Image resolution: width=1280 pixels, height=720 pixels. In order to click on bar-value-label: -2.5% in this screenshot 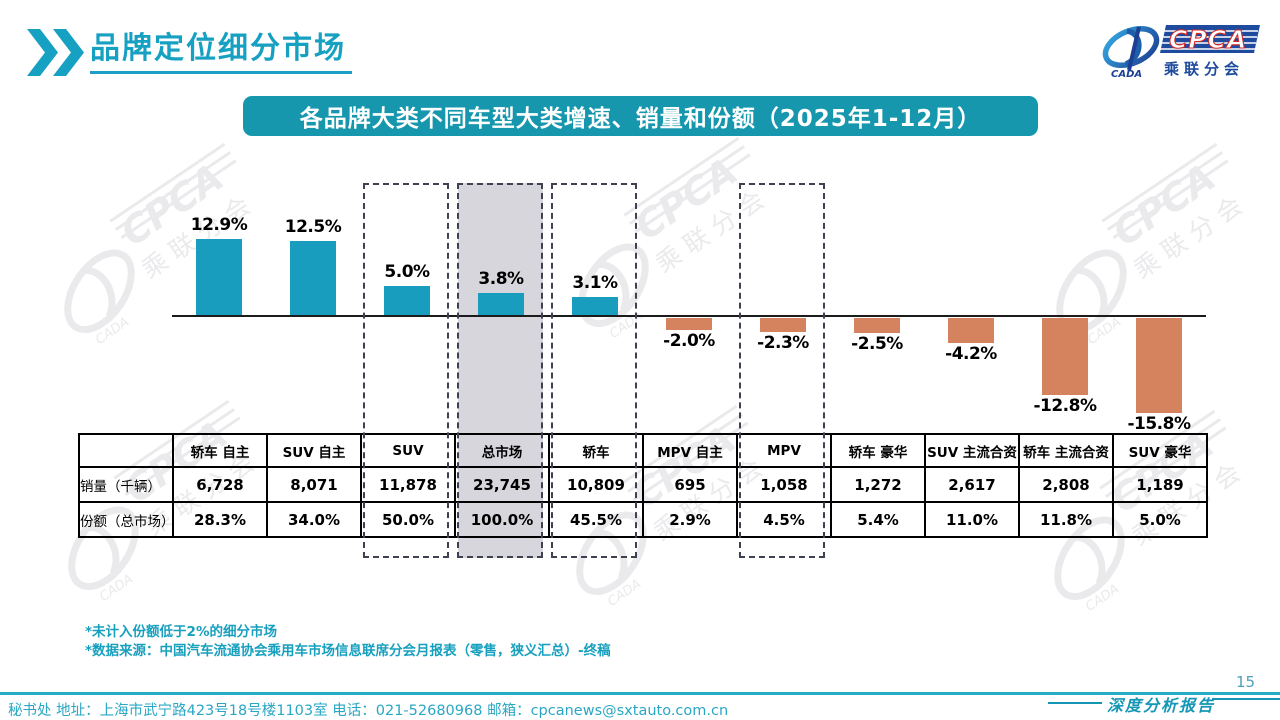, I will do `click(877, 344)`.